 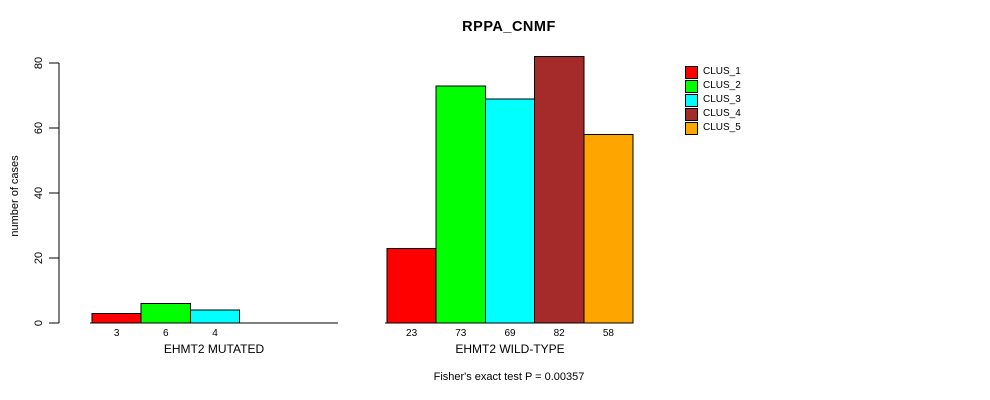 I want to click on bar-clus_5-group2, so click(x=608, y=229).